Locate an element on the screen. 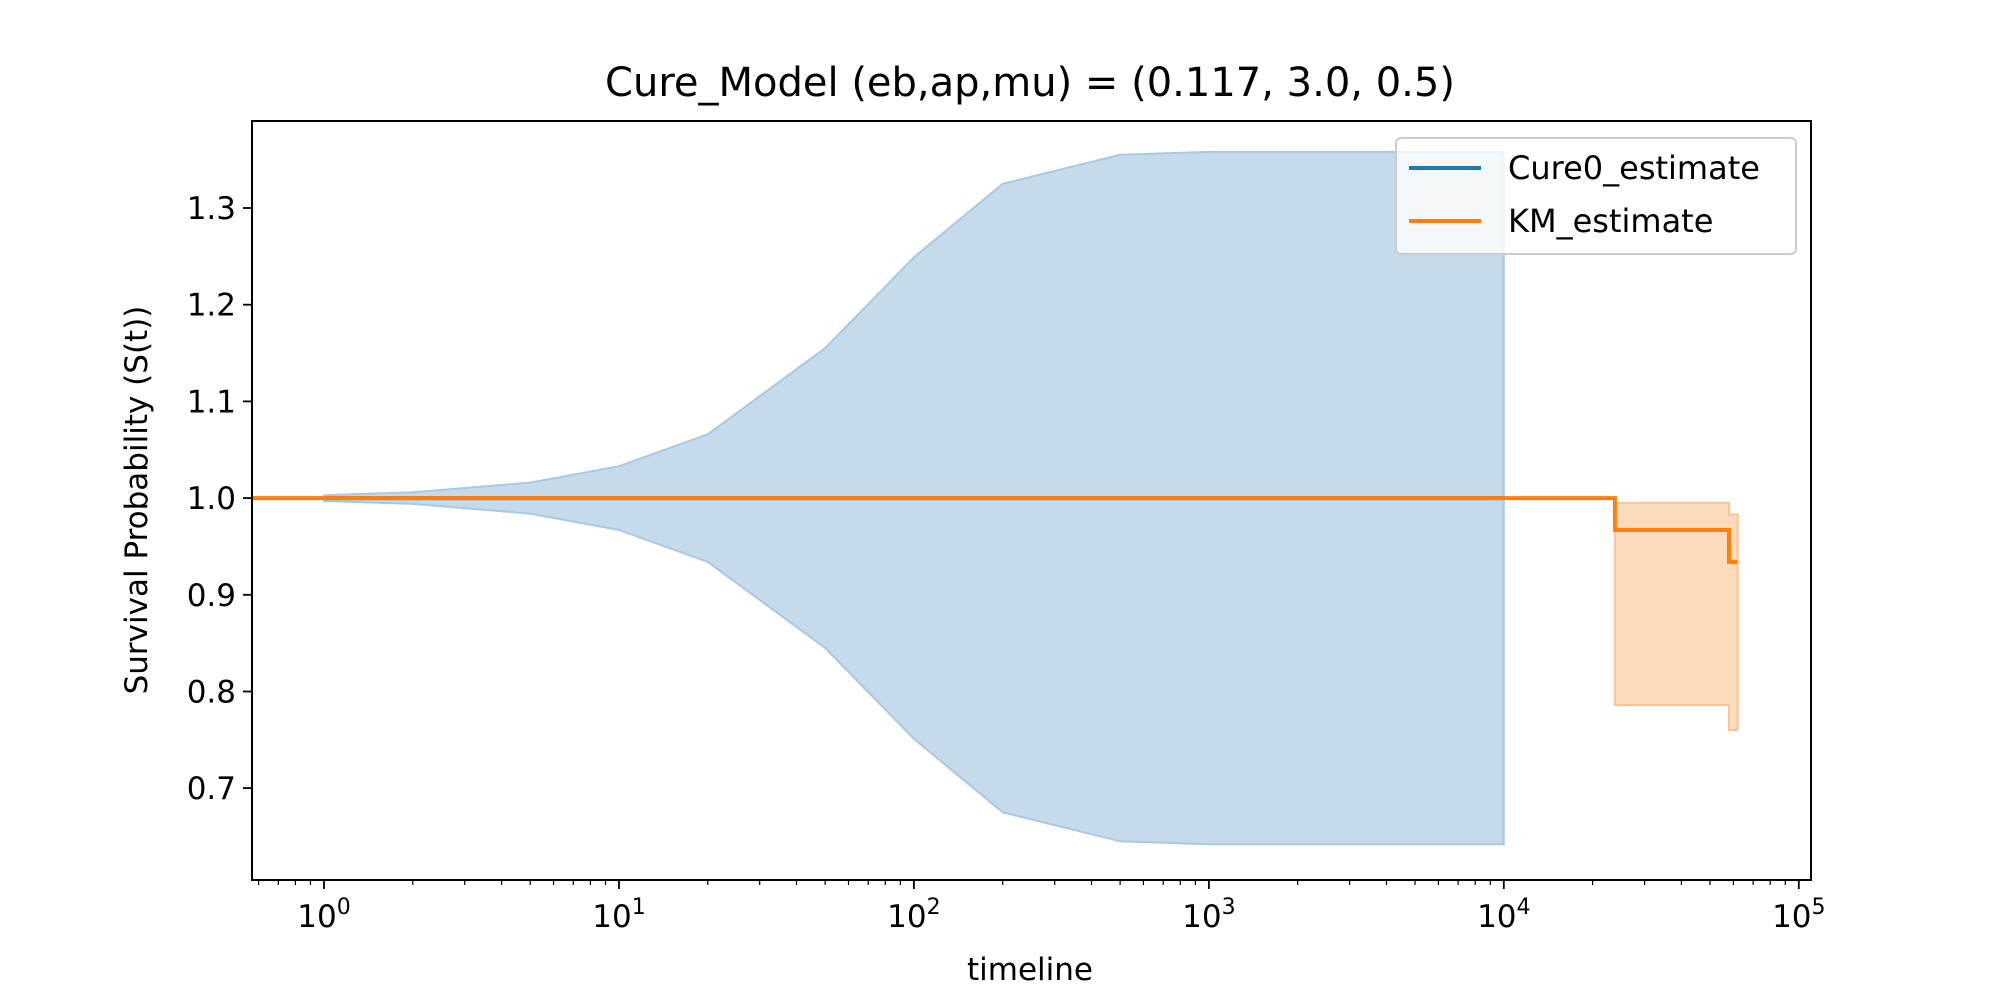  x-tick-label: 10² is located at coordinates (913, 915).